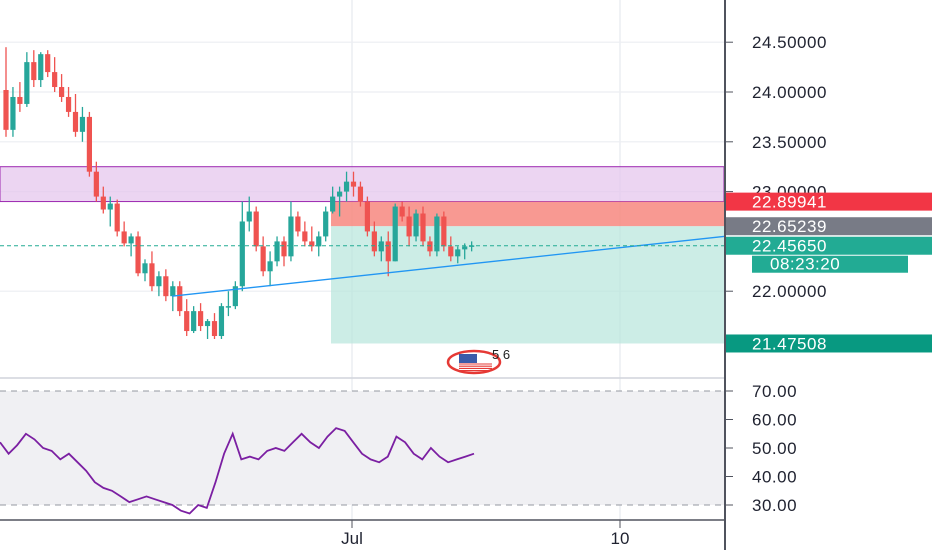 This screenshot has height=550, width=932. I want to click on event-marker: 5 6, so click(478, 361).